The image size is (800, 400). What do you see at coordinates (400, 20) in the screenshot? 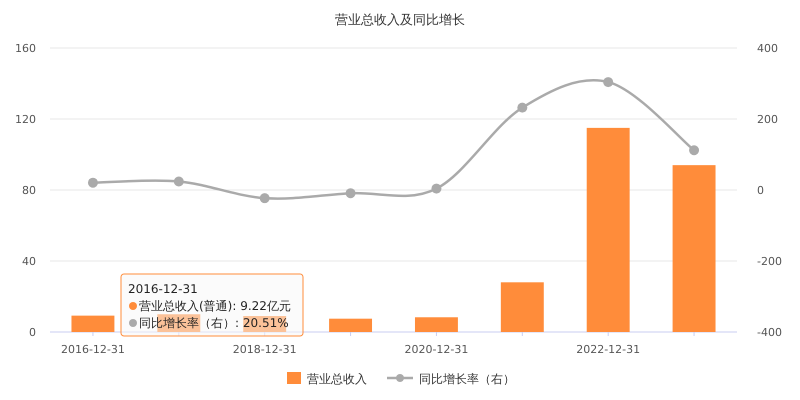
I see `chart-title: 营业总收入及同比增长` at bounding box center [400, 20].